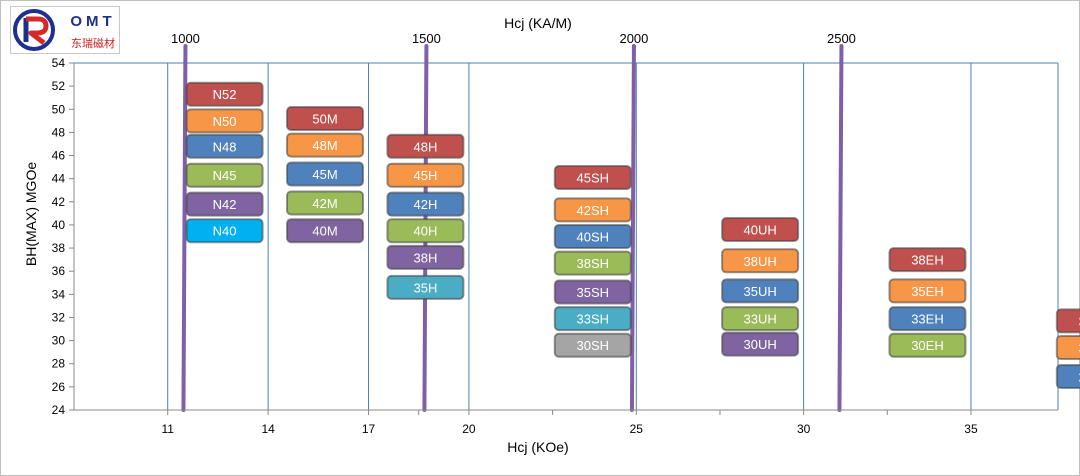  I want to click on grade-badge: 42SH, so click(592, 210).